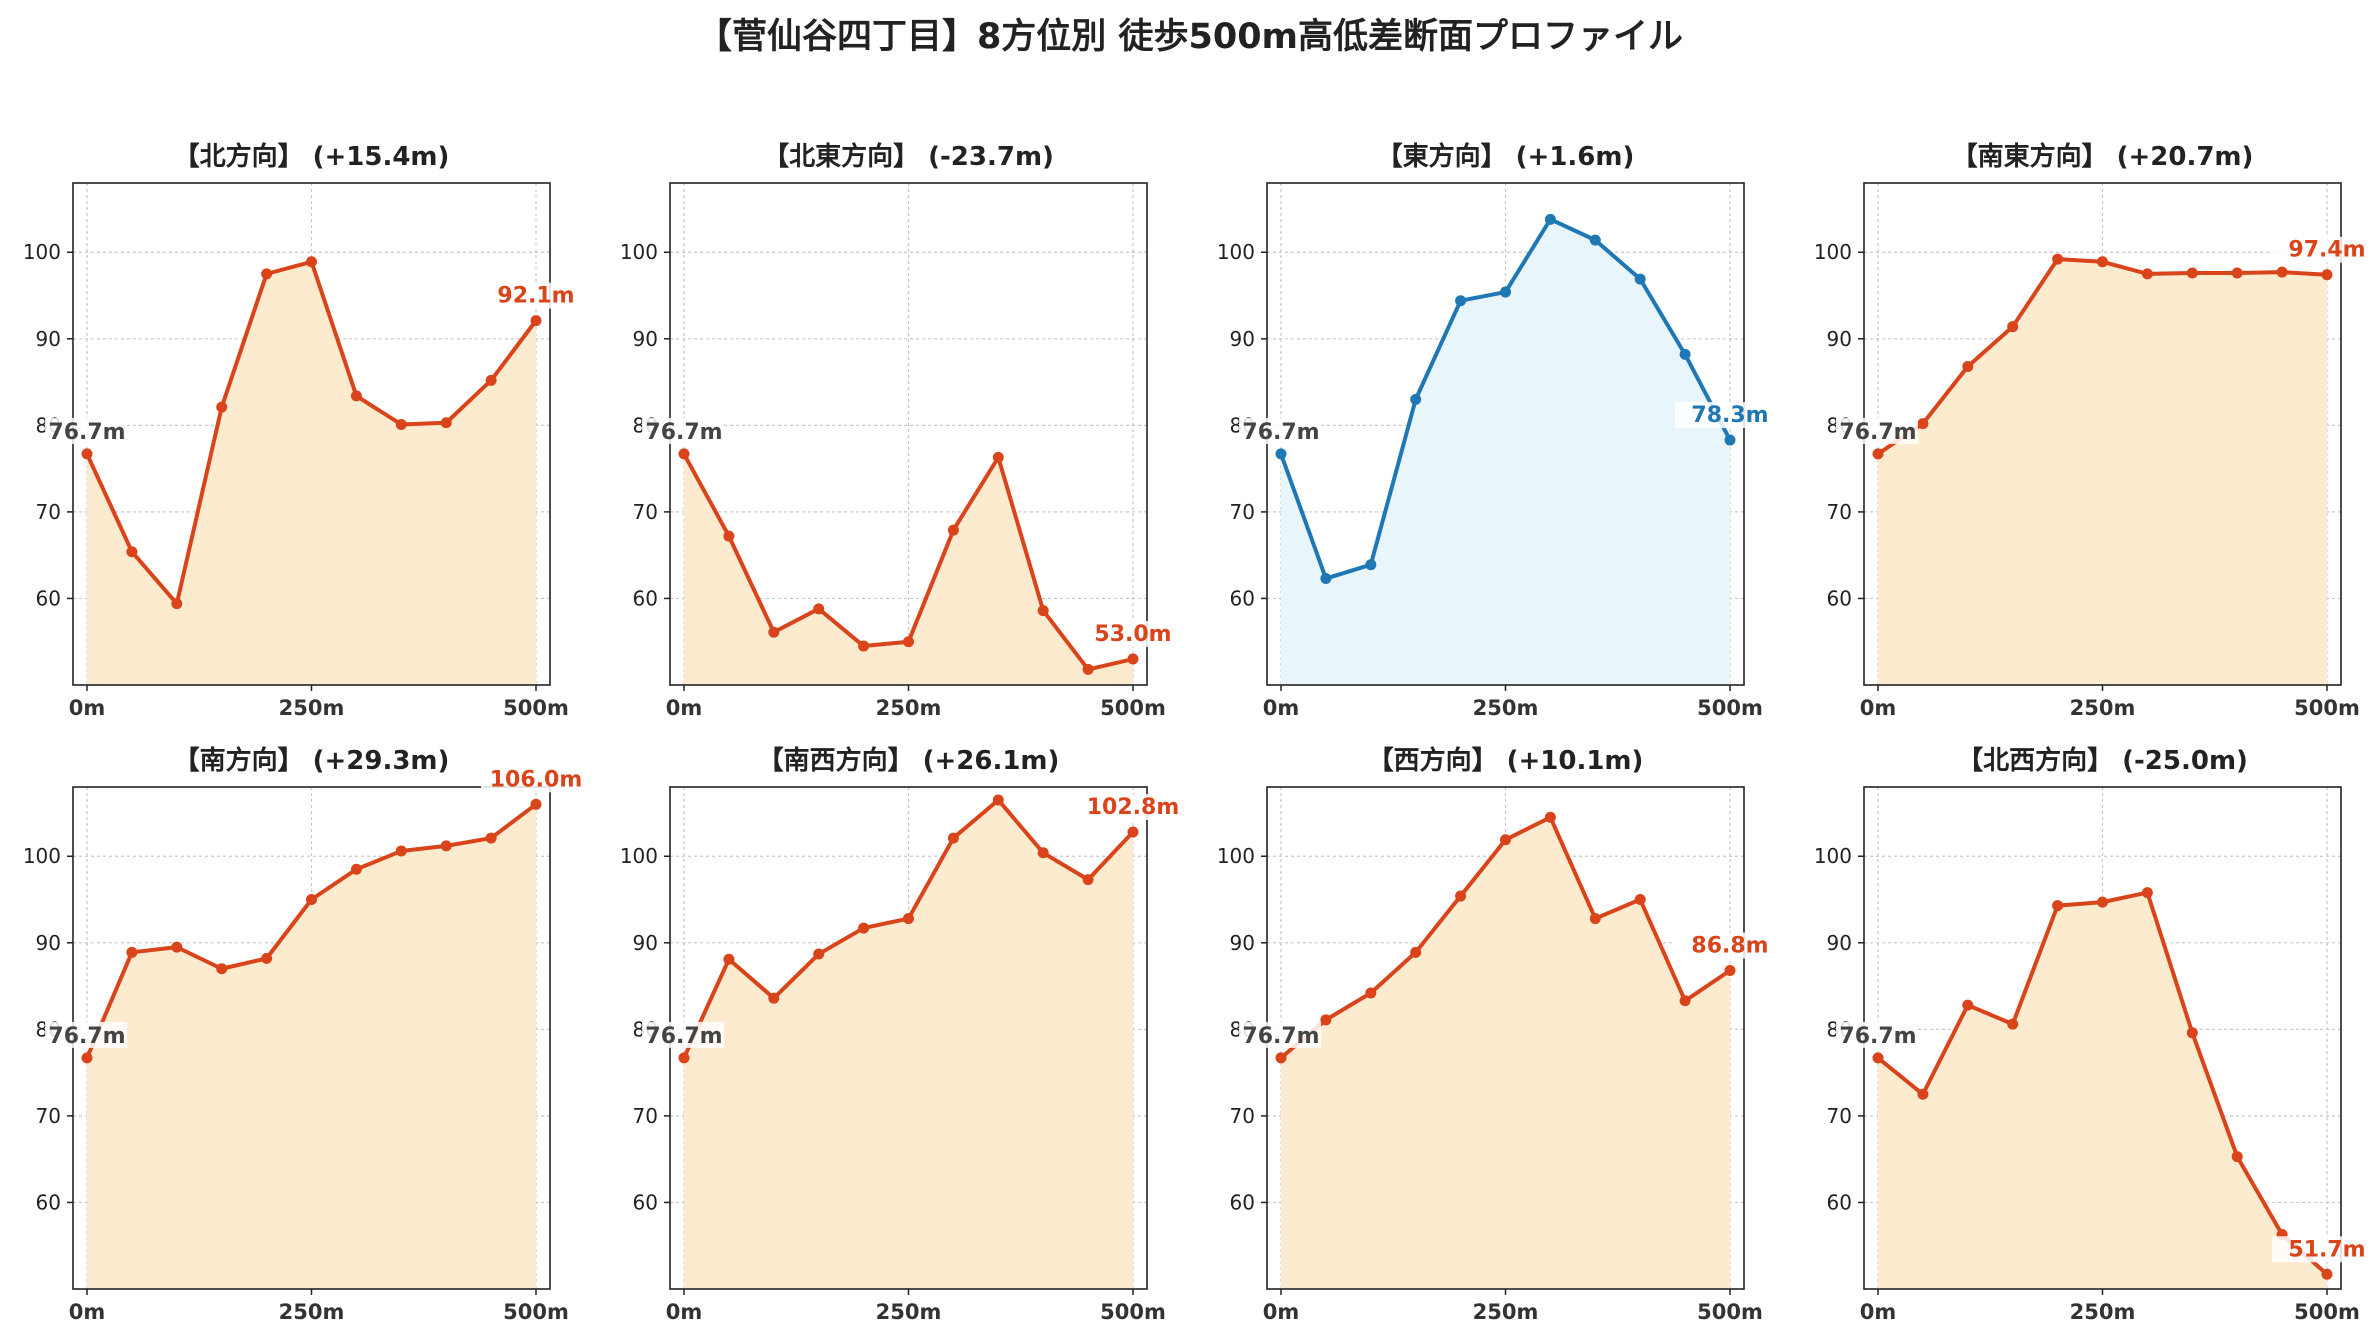 The image size is (2380, 1344). I want to click on chart-title: 【西方向】 (+10.1m), so click(1506, 760).